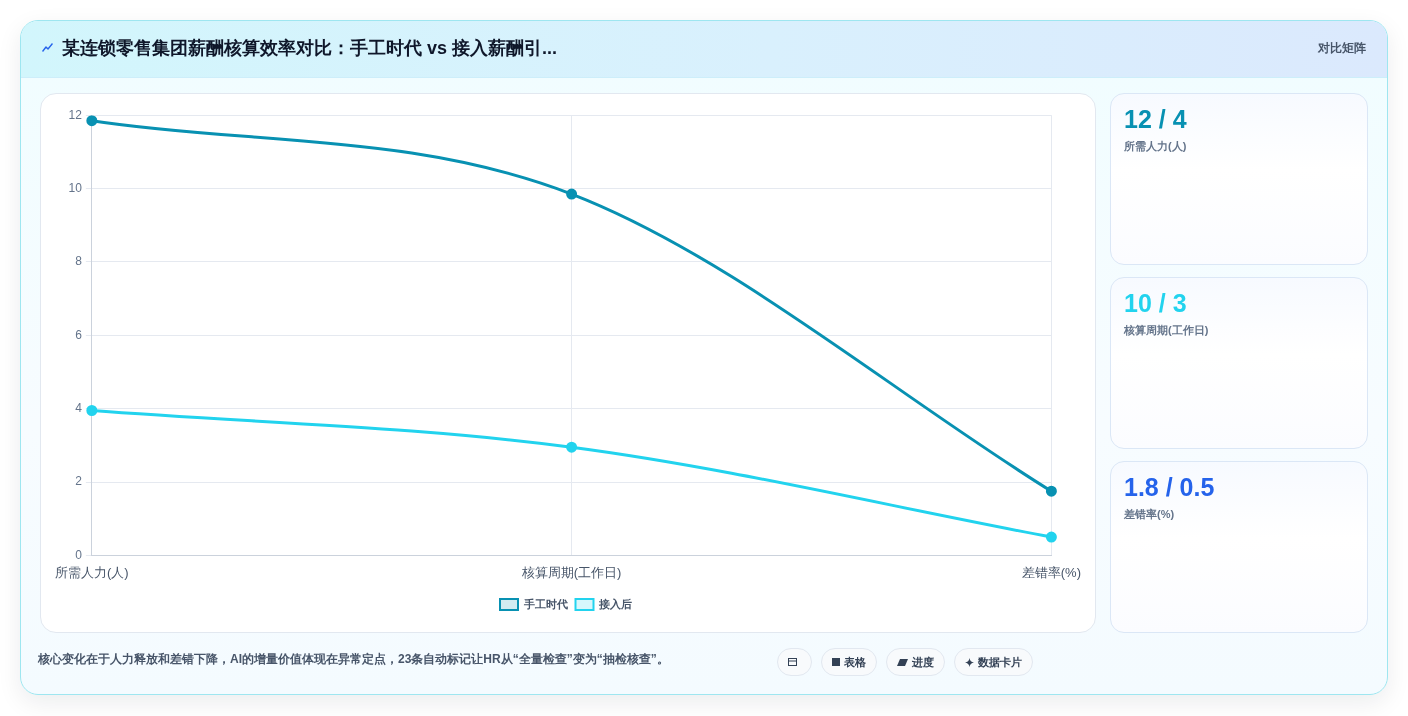 Image resolution: width=1408 pixels, height=716 pixels. I want to click on pill-button: 数据卡片, so click(993, 662).